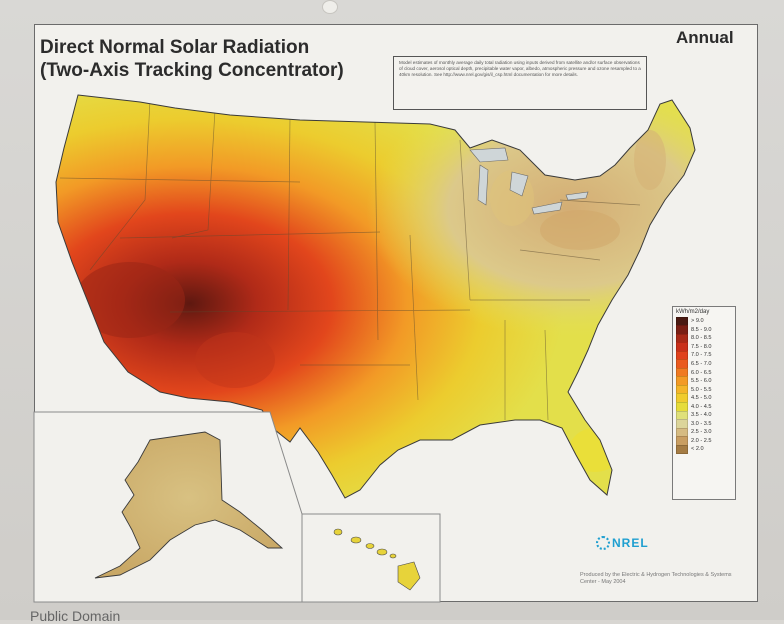 This screenshot has width=784, height=624. Describe the element at coordinates (705, 37) in the screenshot. I see `period-label: Annual` at that location.